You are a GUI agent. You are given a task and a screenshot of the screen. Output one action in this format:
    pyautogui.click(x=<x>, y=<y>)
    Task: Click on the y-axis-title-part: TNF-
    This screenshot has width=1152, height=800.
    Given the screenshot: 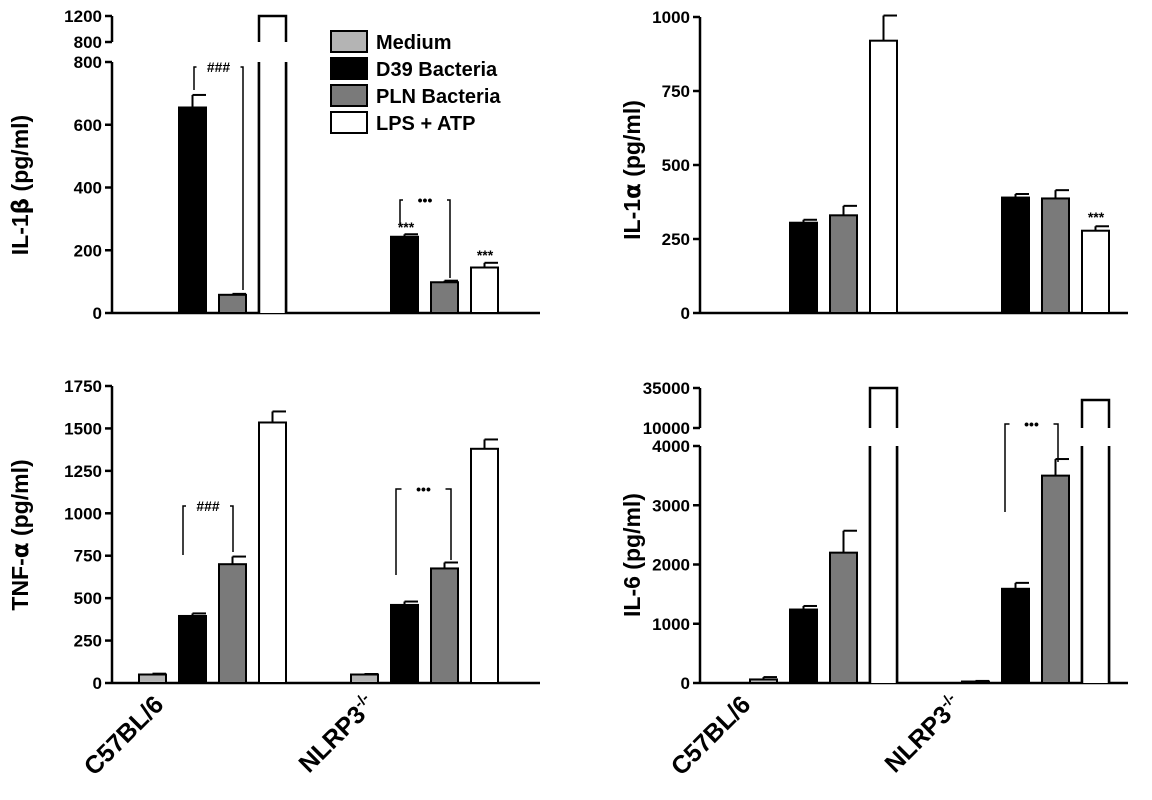 What is the action you would take?
    pyautogui.click(x=20, y=584)
    